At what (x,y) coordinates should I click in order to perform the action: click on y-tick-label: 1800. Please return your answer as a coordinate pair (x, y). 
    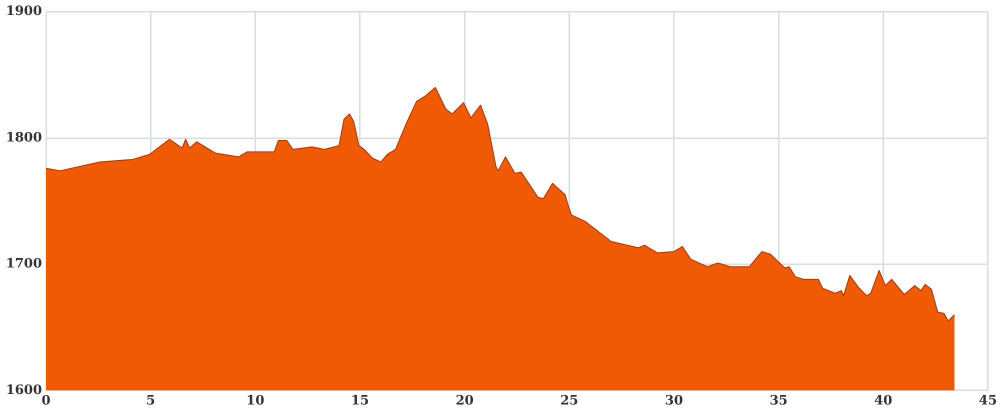
    Looking at the image, I should click on (24, 138).